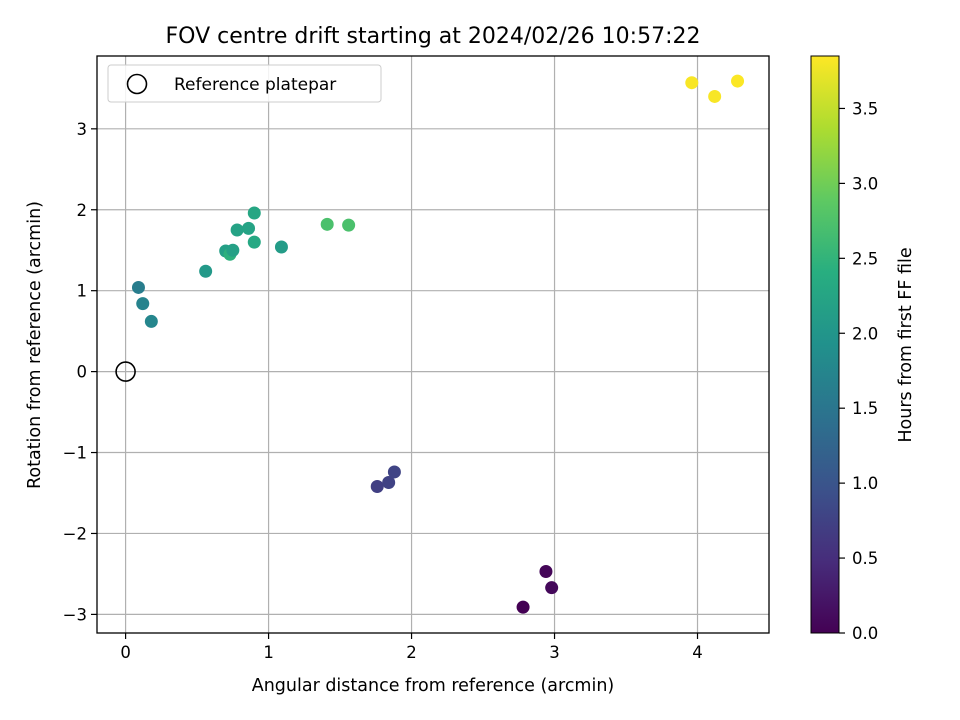 Image resolution: width=960 pixels, height=720 pixels. I want to click on legend-box, so click(244, 83).